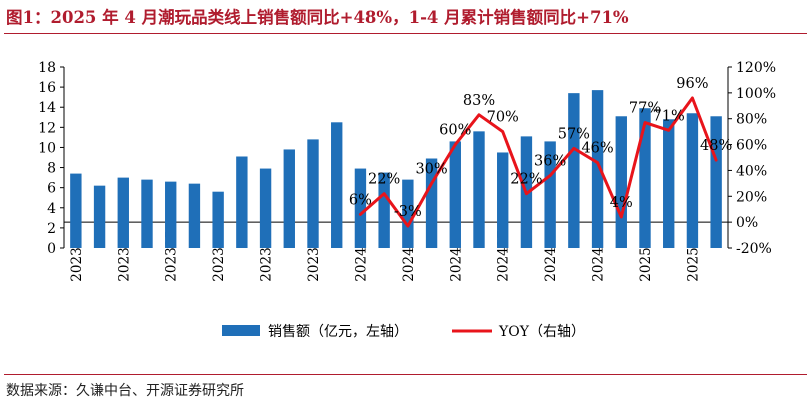 The width and height of the screenshot is (811, 405). Describe the element at coordinates (756, 94) in the screenshot. I see `right-tick-label: 100%` at that location.